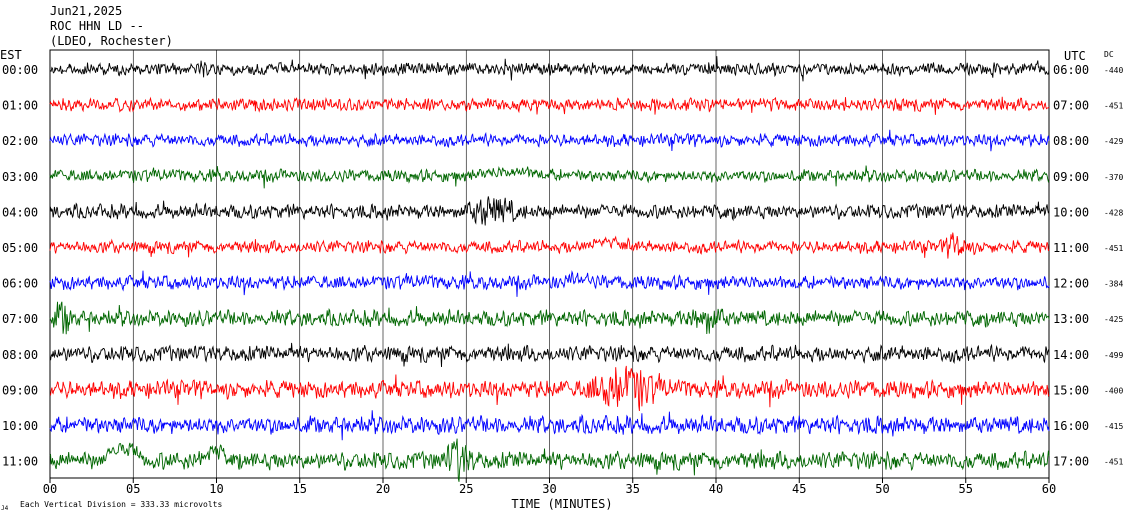 The image size is (1130, 519). I want to click on dc-offset-label: -415, so click(1113, 426).